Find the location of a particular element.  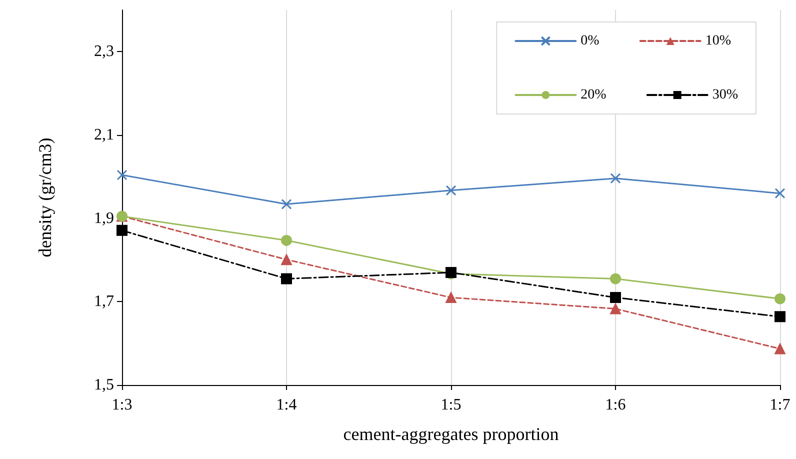

y-tick-label: 1,5 is located at coordinates (104, 385).